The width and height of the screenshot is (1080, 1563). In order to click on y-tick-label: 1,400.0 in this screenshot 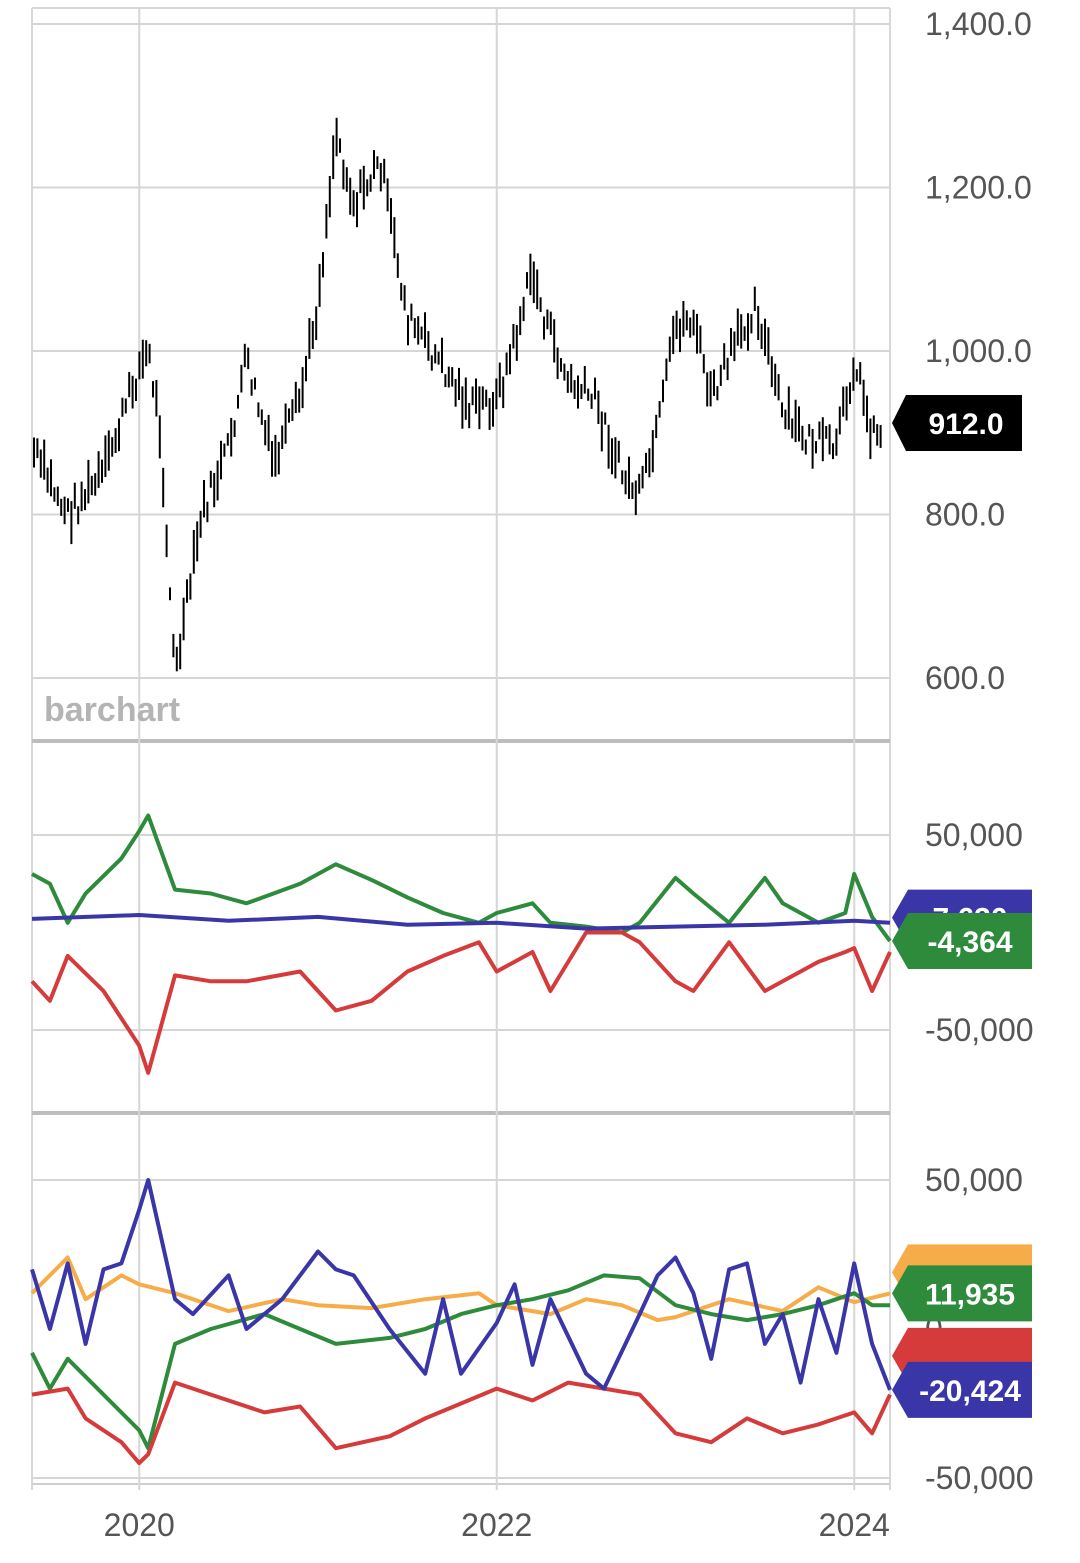, I will do `click(978, 24)`.